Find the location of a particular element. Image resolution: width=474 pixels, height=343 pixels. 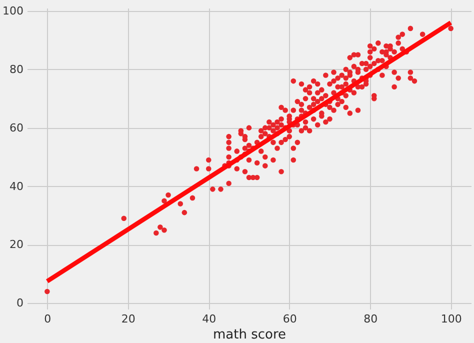

y-tick-label: 60 is located at coordinates (17, 127).